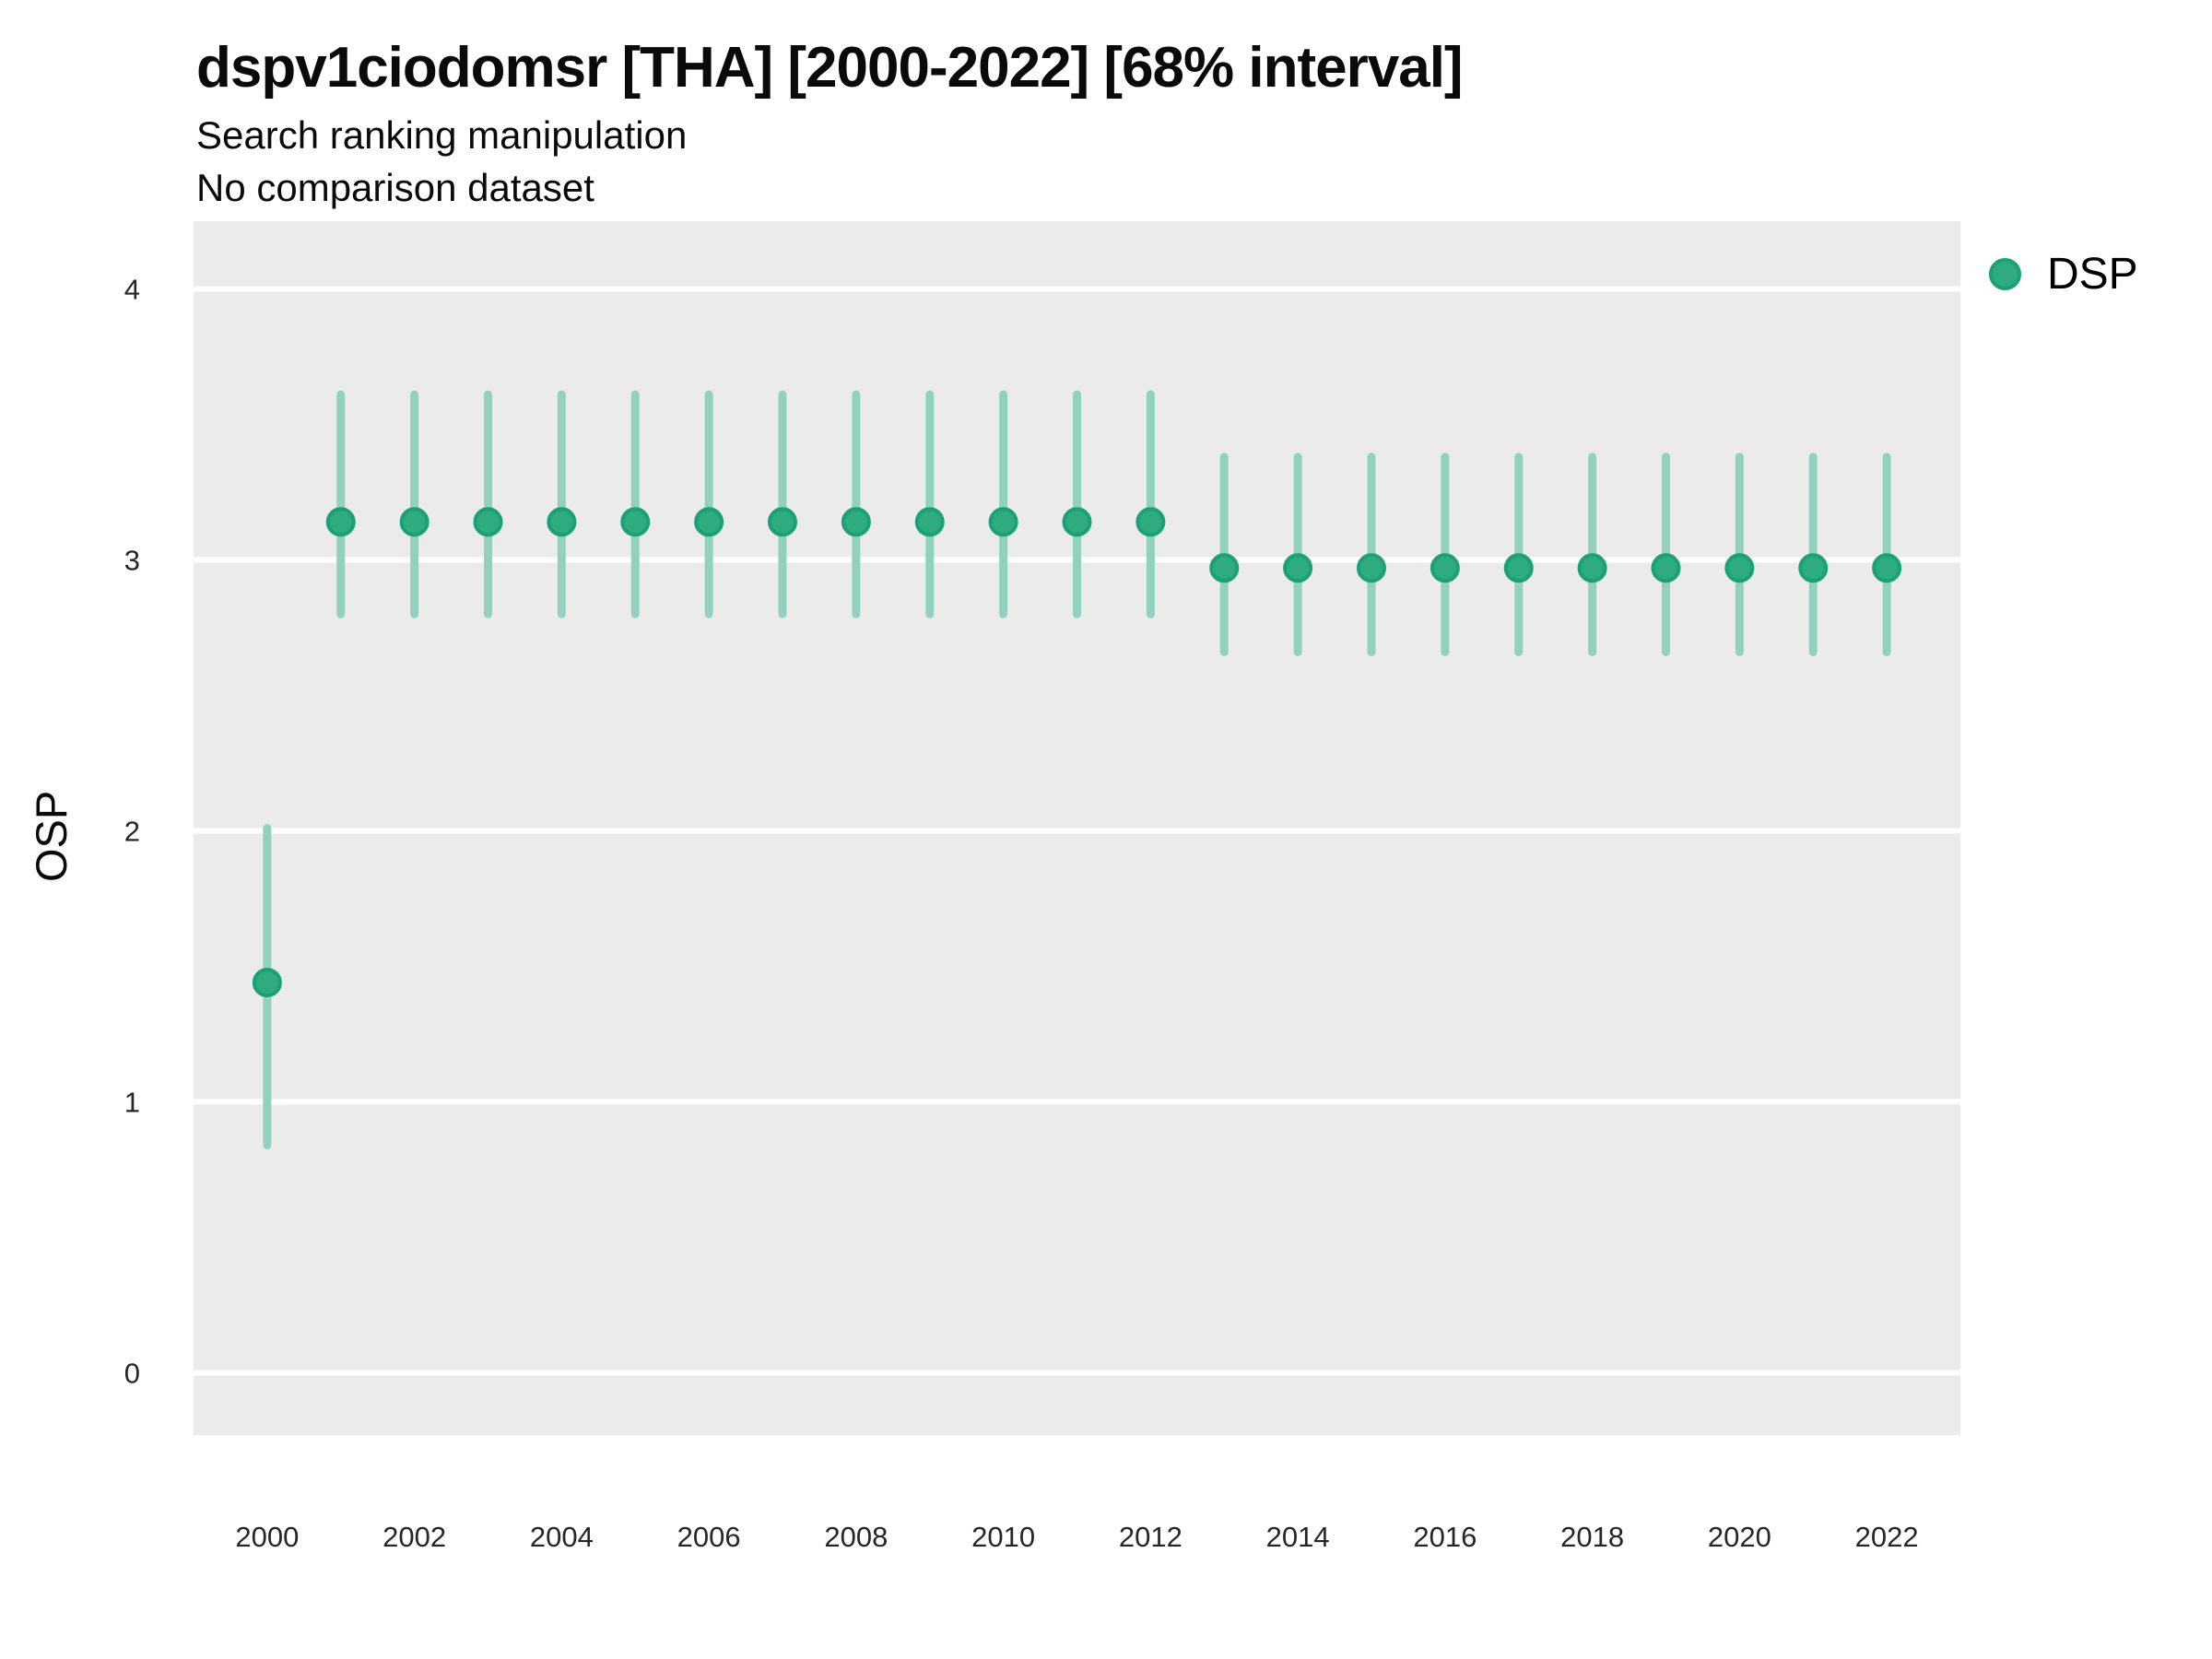 This screenshot has height=1659, width=2212. Describe the element at coordinates (1150, 1537) in the screenshot. I see `x-tick-label: 2012` at that location.